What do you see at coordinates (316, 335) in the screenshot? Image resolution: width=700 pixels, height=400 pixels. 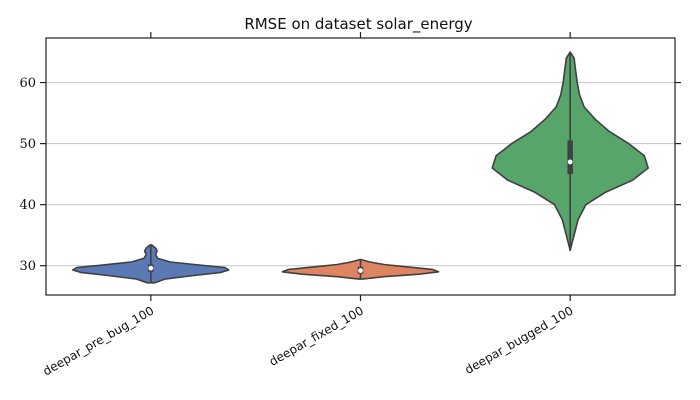 I see `x-tick-label: deepar_fixed_100` at bounding box center [316, 335].